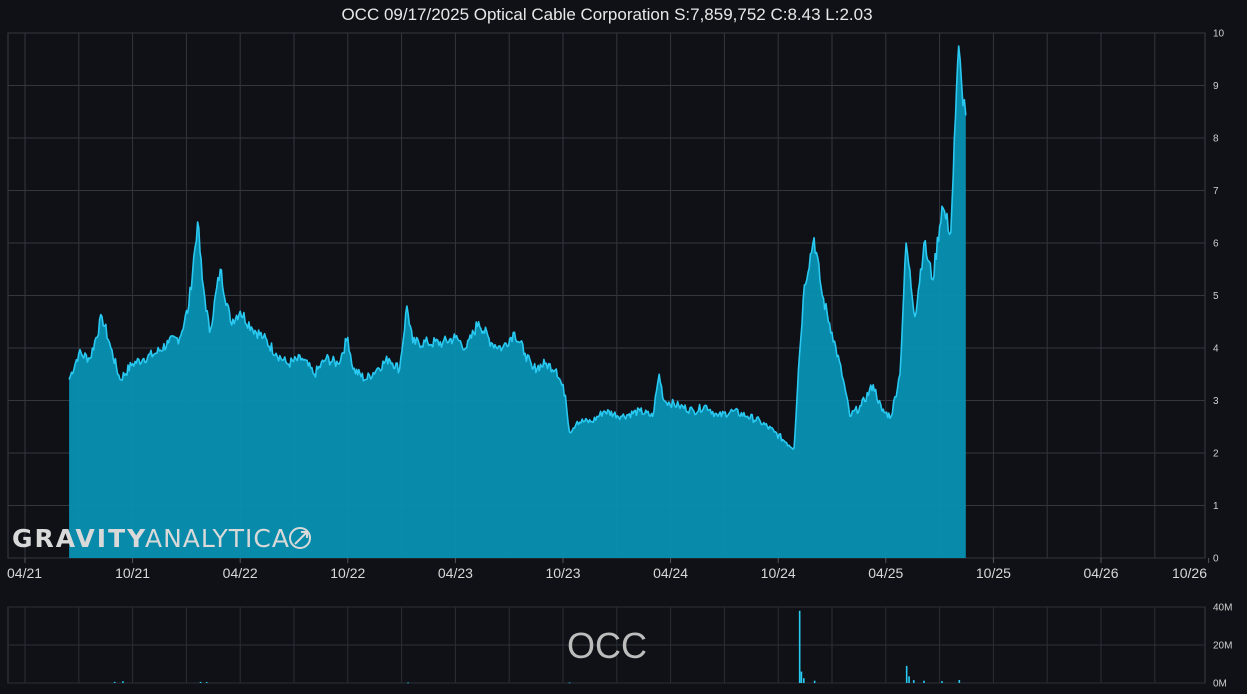 The height and width of the screenshot is (694, 1247). What do you see at coordinates (1216, 296) in the screenshot?
I see `price-y-tick-label: 5` at bounding box center [1216, 296].